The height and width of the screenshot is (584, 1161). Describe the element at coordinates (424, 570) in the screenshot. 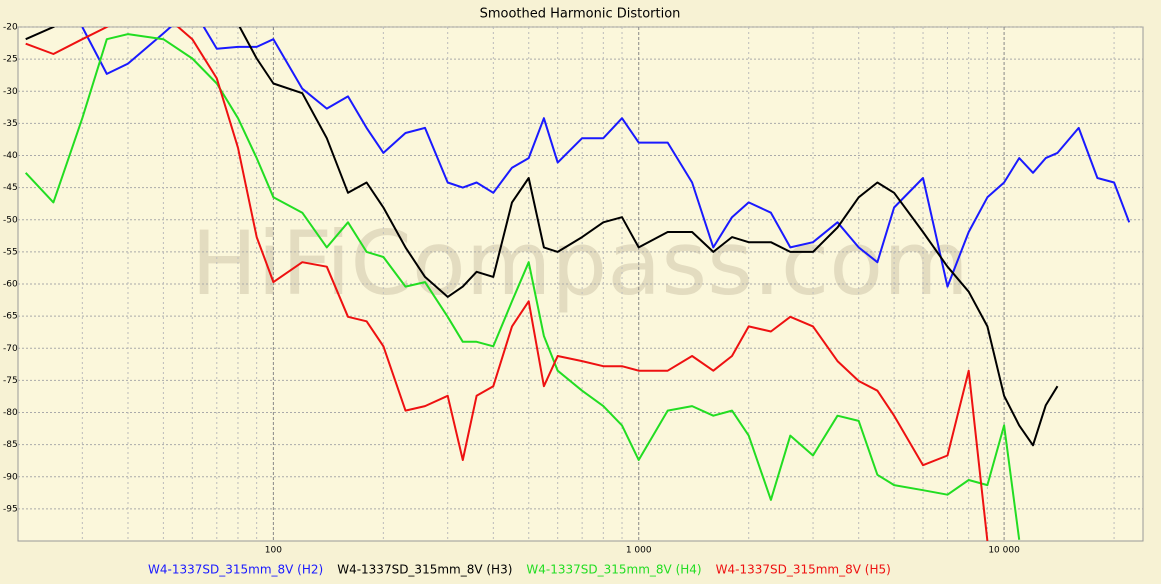

I see `legend-entry: W4-1337SD_315mm_8V (H3)` at that location.